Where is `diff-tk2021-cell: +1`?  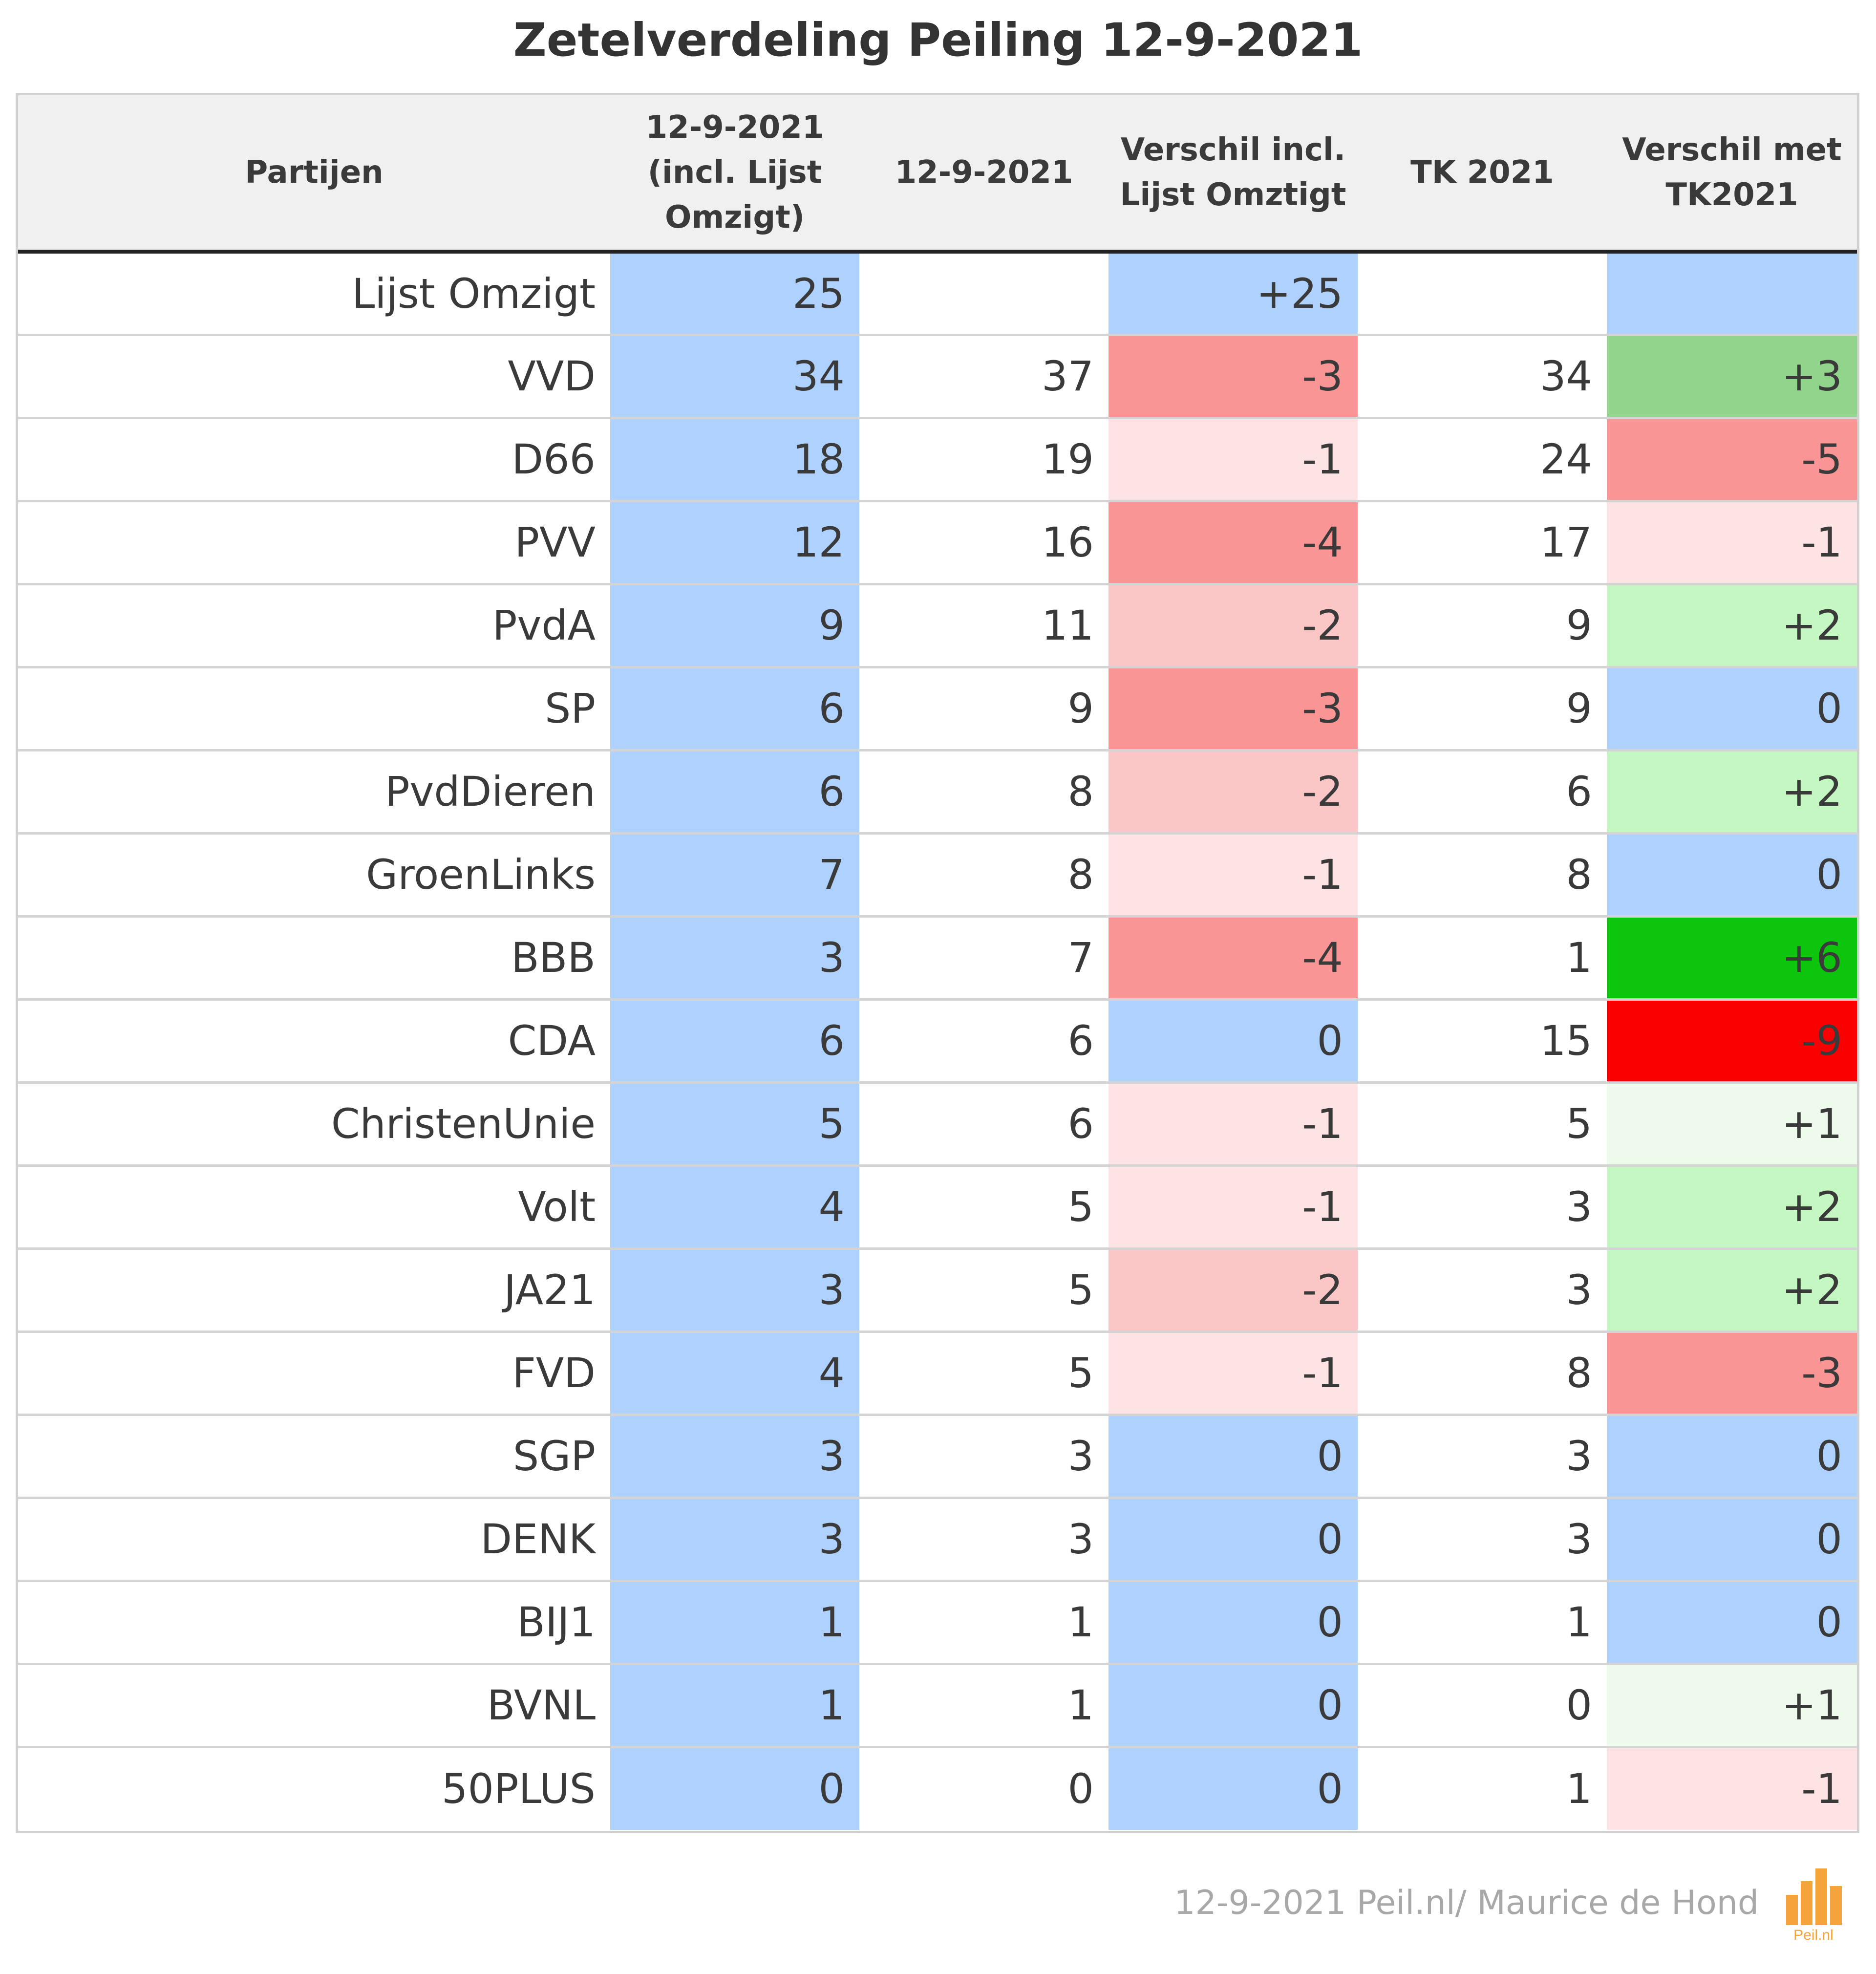
diff-tk2021-cell: +1 is located at coordinates (1732, 1124).